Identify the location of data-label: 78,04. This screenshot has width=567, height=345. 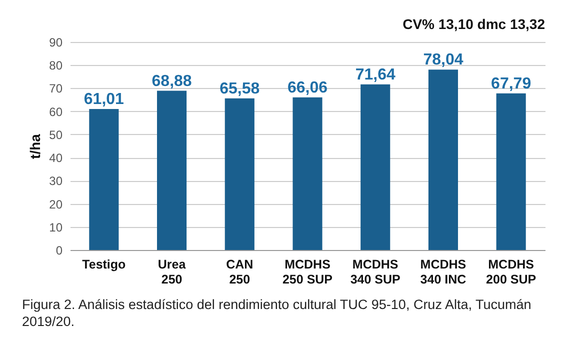
(443, 60).